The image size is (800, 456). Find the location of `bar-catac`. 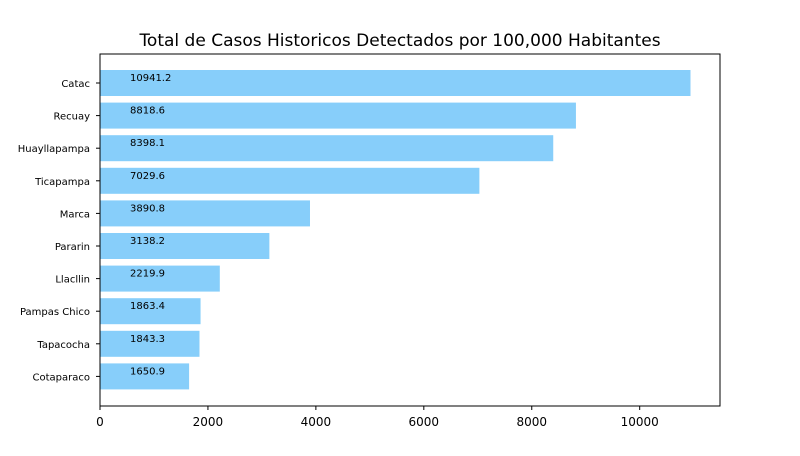

bar-catac is located at coordinates (395, 83).